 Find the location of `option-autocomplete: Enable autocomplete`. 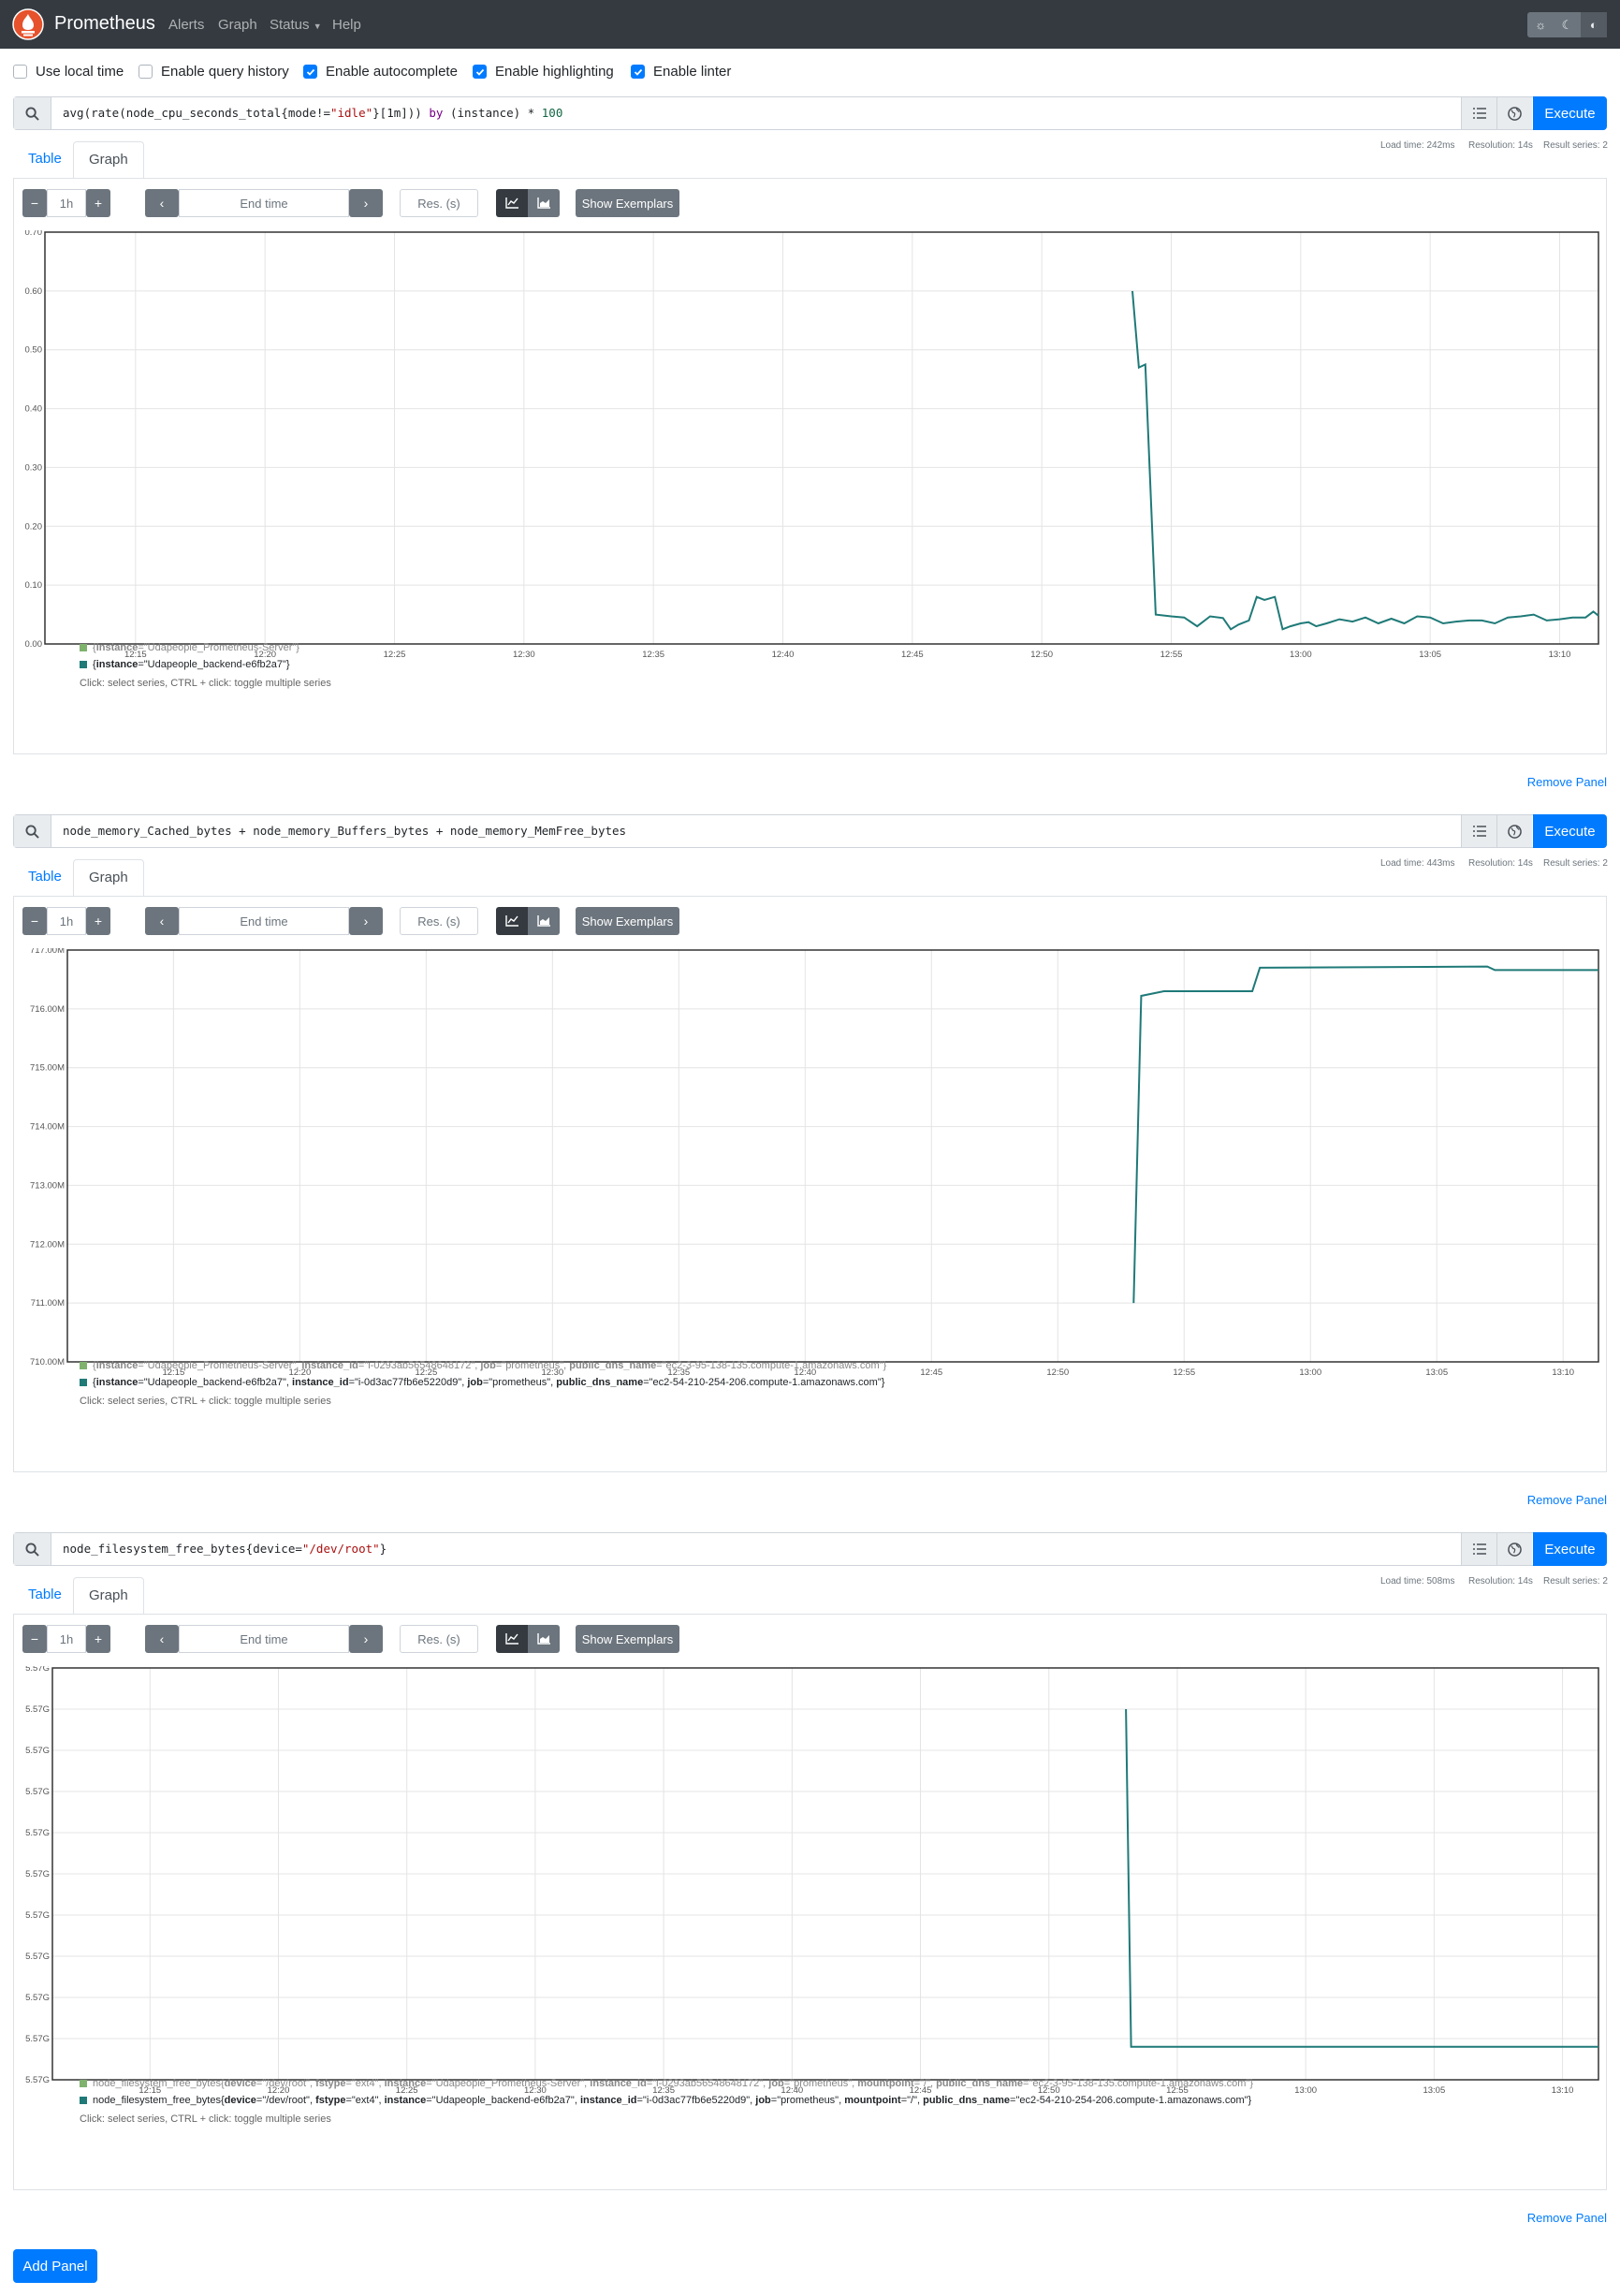

option-autocomplete: Enable autocomplete is located at coordinates (380, 72).